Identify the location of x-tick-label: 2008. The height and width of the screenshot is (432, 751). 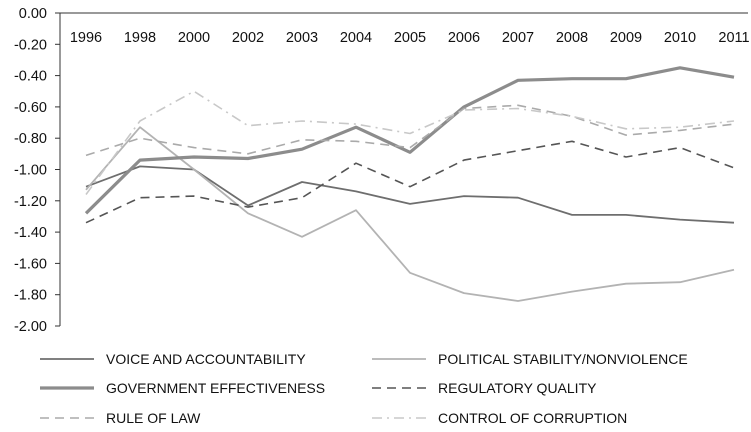
(572, 38).